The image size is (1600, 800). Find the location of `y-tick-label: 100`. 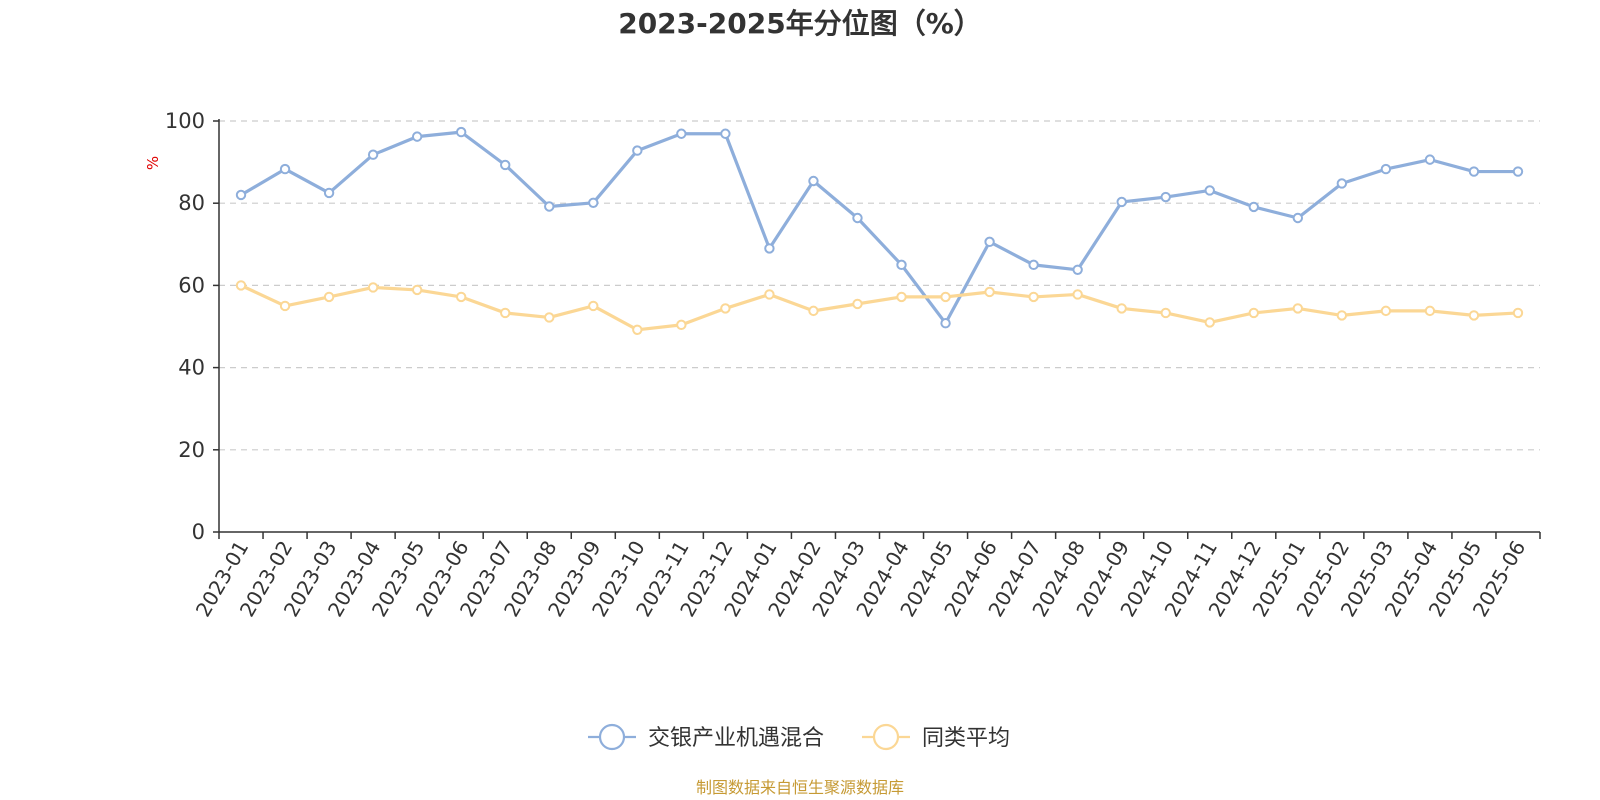

y-tick-label: 100 is located at coordinates (185, 121).